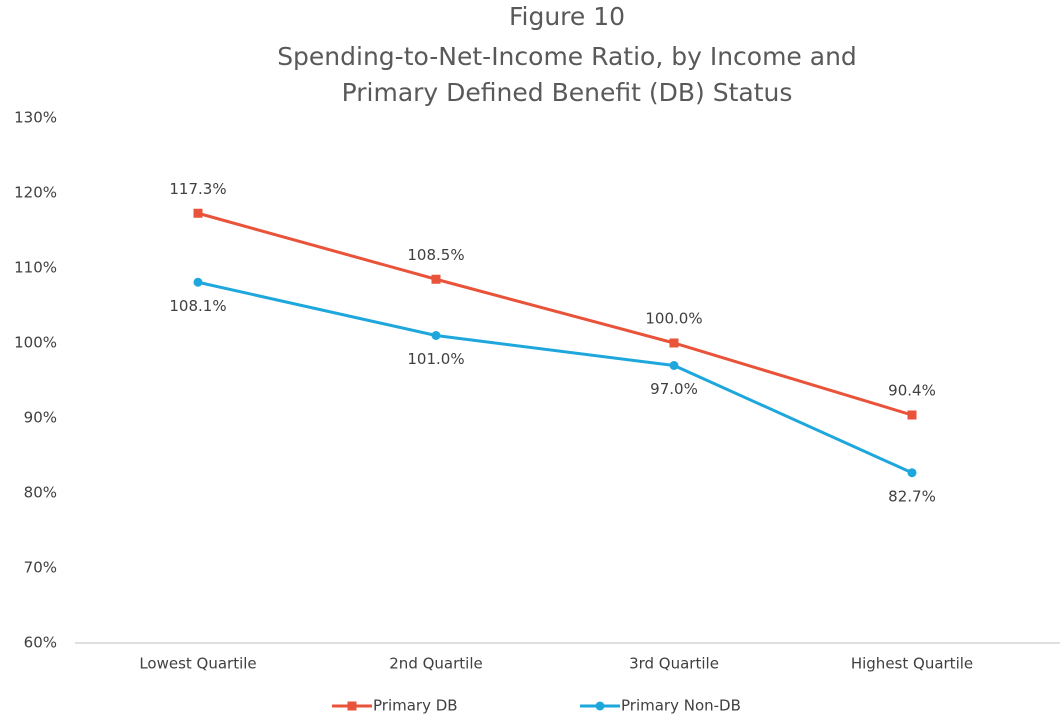 The image size is (1060, 724). I want to click on y-tick-label: 100%, so click(35, 343).